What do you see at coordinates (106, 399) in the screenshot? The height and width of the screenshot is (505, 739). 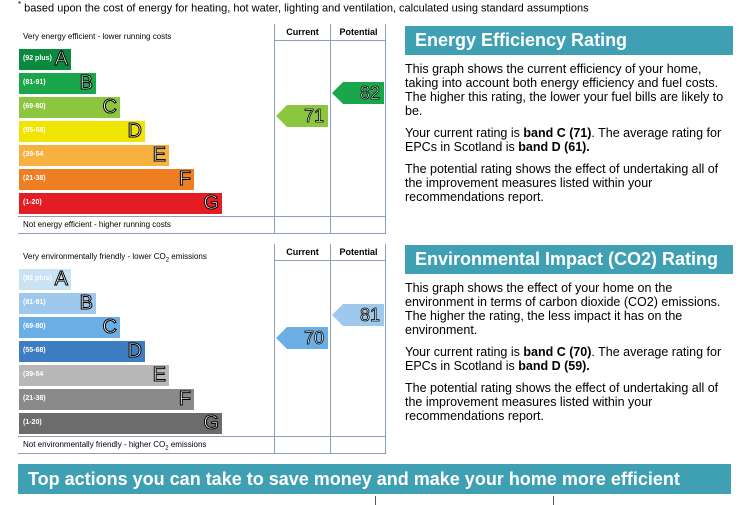 I see `co2-band-f: (21-38) F` at bounding box center [106, 399].